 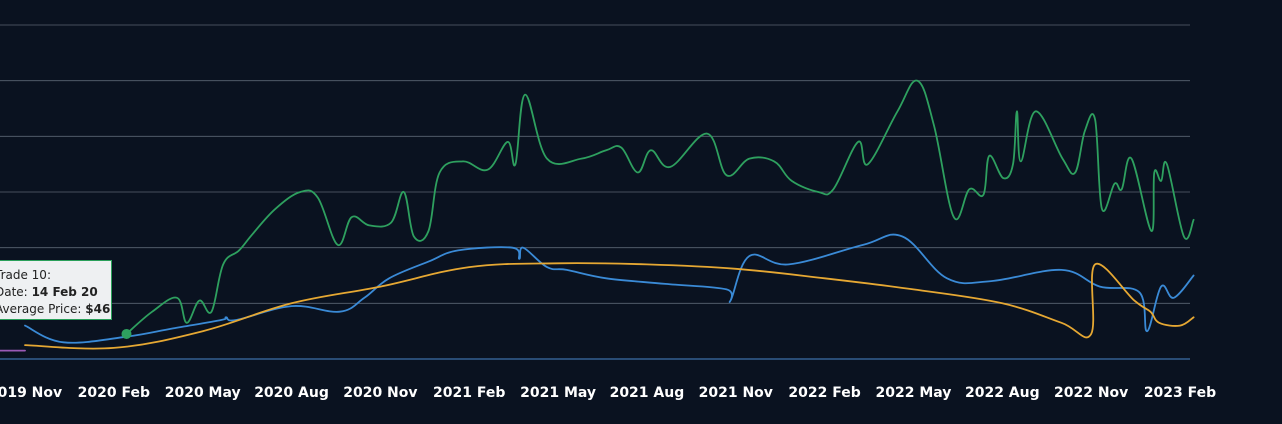 I want to click on x-tick-label: 2022 Nov, so click(x=1091, y=393).